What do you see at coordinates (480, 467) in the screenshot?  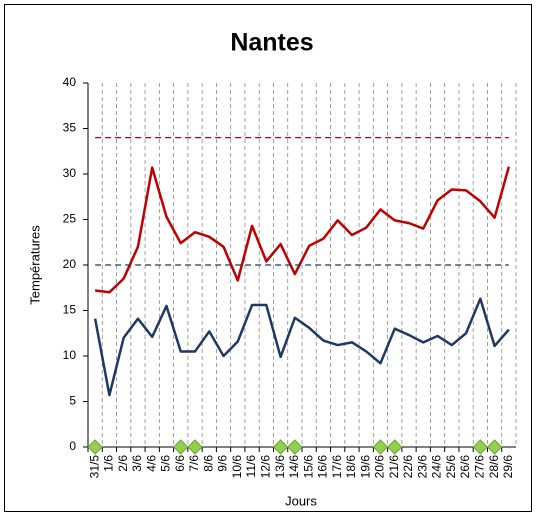 I see `x-tick-label: 27/6` at bounding box center [480, 467].